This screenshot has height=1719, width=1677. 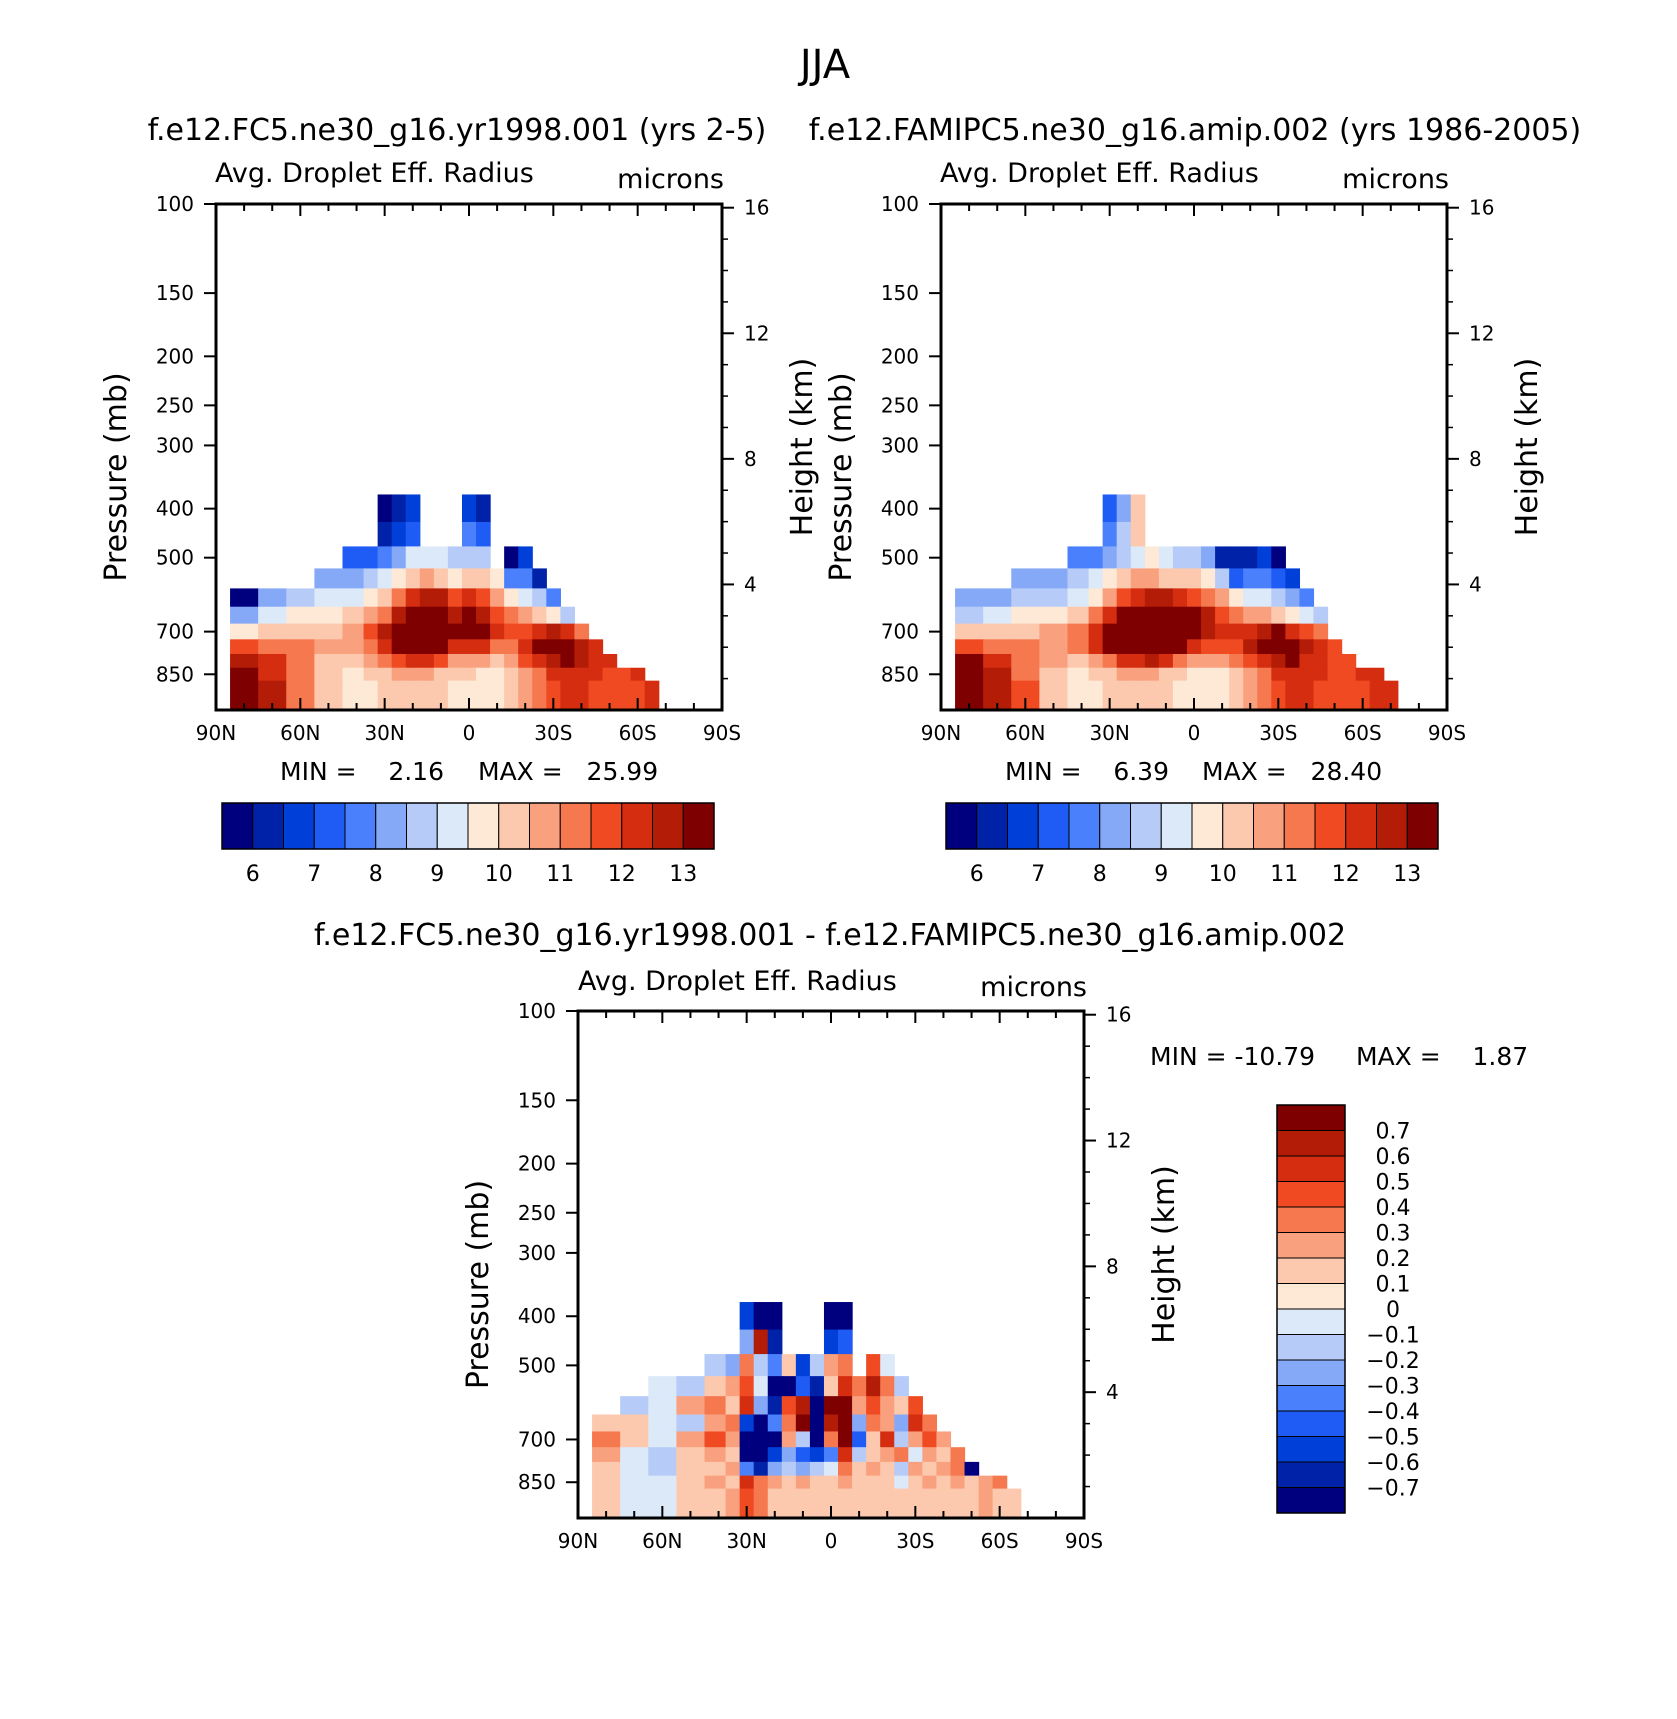 I want to click on y-tick-label: 150, so click(x=175, y=293).